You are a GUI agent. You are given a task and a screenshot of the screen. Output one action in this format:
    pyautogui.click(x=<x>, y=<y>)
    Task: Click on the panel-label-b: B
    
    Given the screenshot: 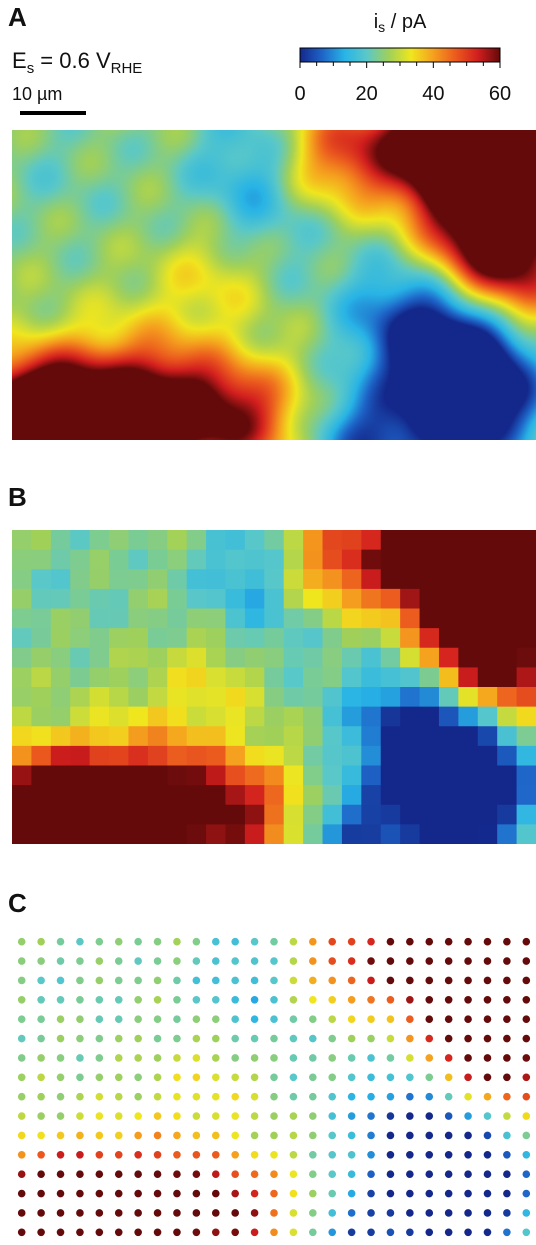 What is the action you would take?
    pyautogui.click(x=17, y=497)
    